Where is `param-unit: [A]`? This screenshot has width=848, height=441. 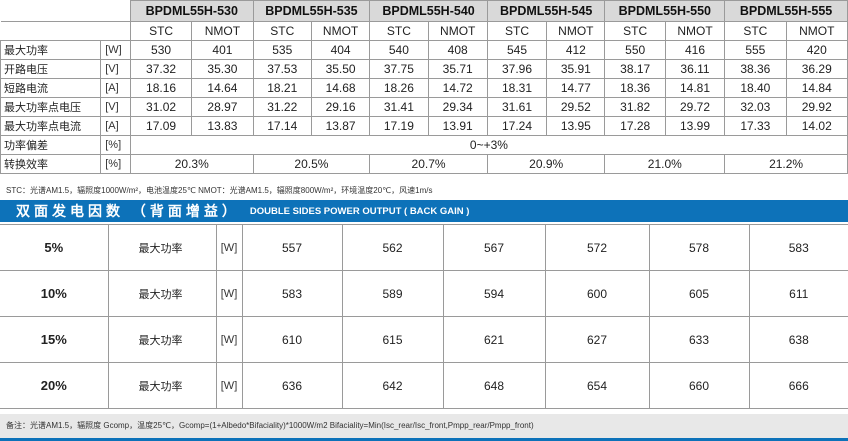 param-unit: [A] is located at coordinates (115, 88).